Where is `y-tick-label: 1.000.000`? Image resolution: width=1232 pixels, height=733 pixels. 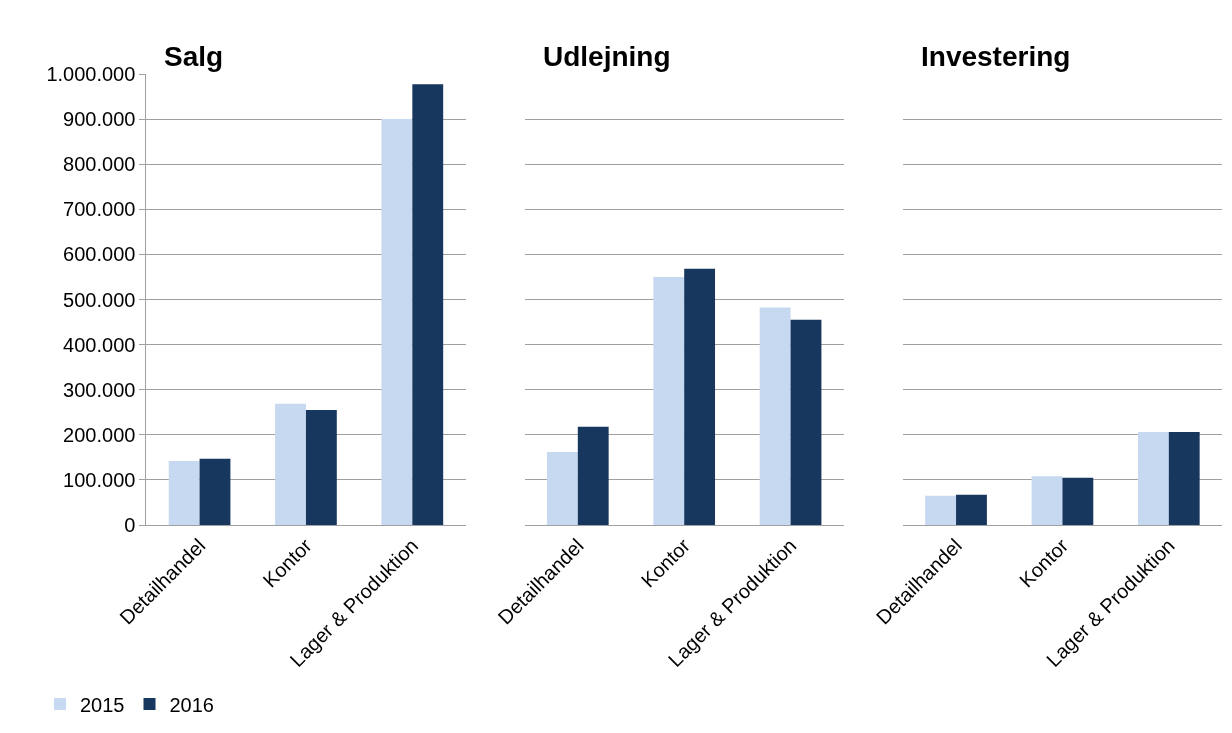
y-tick-label: 1.000.000 is located at coordinates (91, 74).